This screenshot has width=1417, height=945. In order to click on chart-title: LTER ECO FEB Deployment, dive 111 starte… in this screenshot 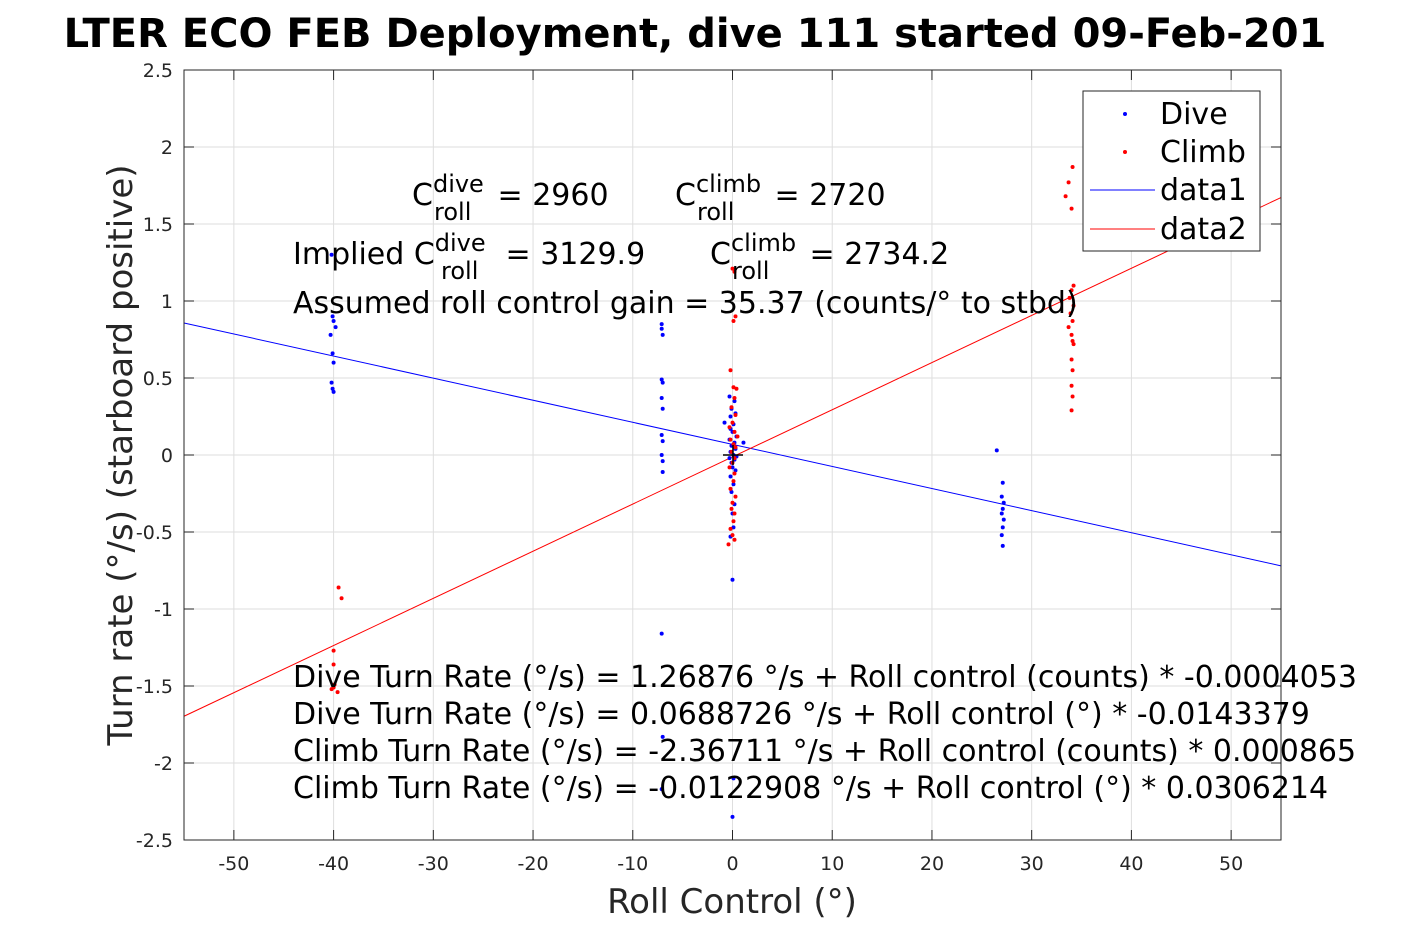, I will do `click(695, 34)`.